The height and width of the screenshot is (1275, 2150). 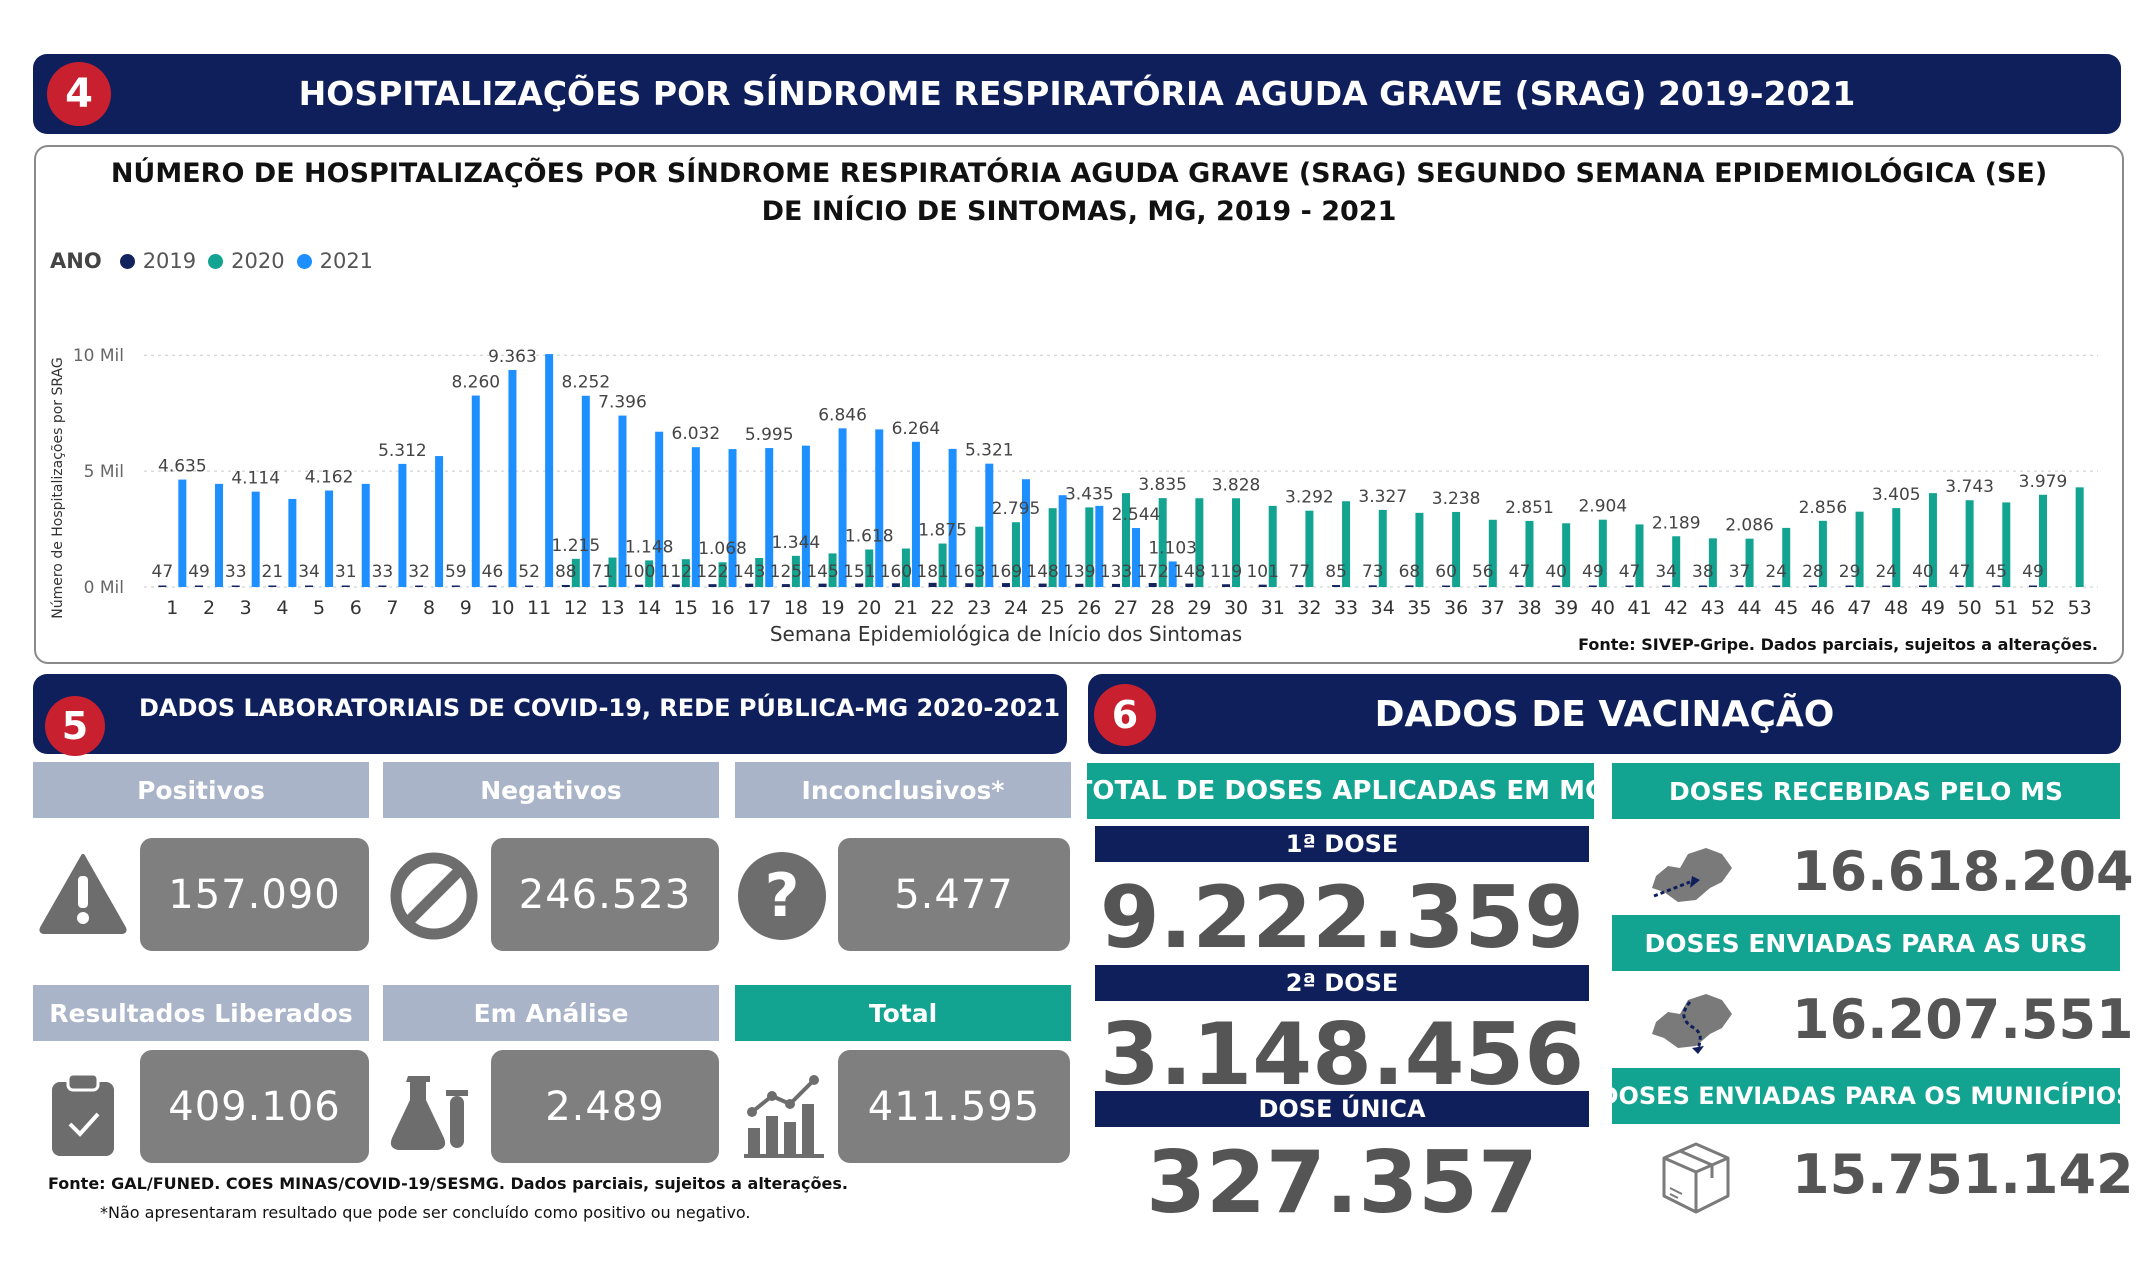 What do you see at coordinates (1692, 875) in the screenshot?
I see `mg-map-arrow-icon` at bounding box center [1692, 875].